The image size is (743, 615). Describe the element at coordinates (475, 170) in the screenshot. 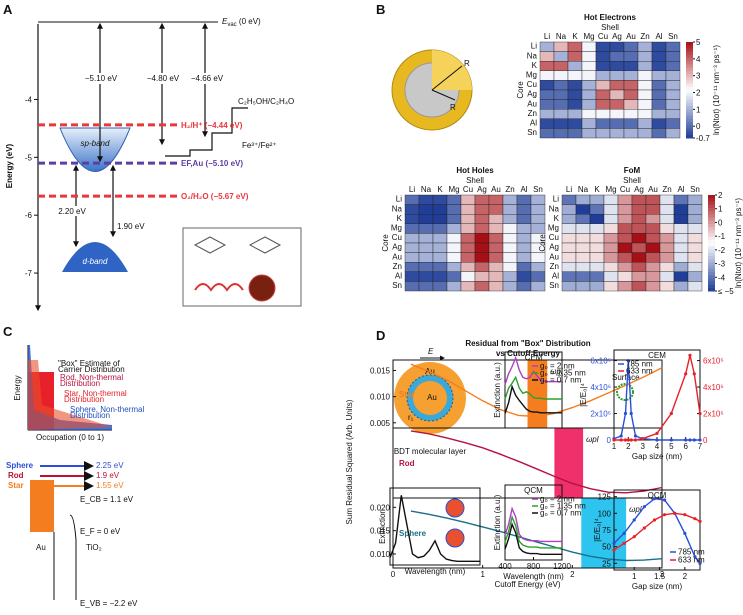

I see `heatmap-title: Hot Holes` at that location.